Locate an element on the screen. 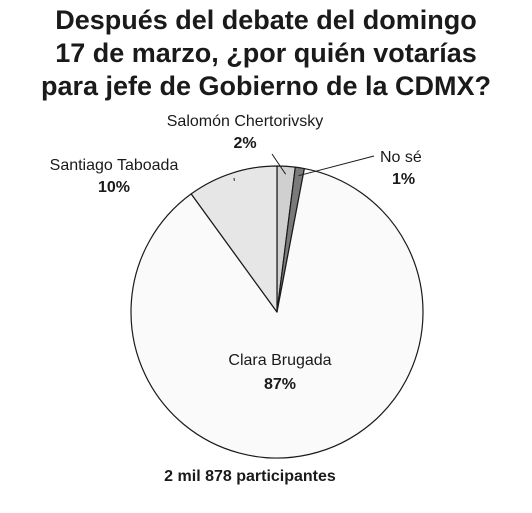 This screenshot has width=532, height=513. leader-lines is located at coordinates (304, 167).